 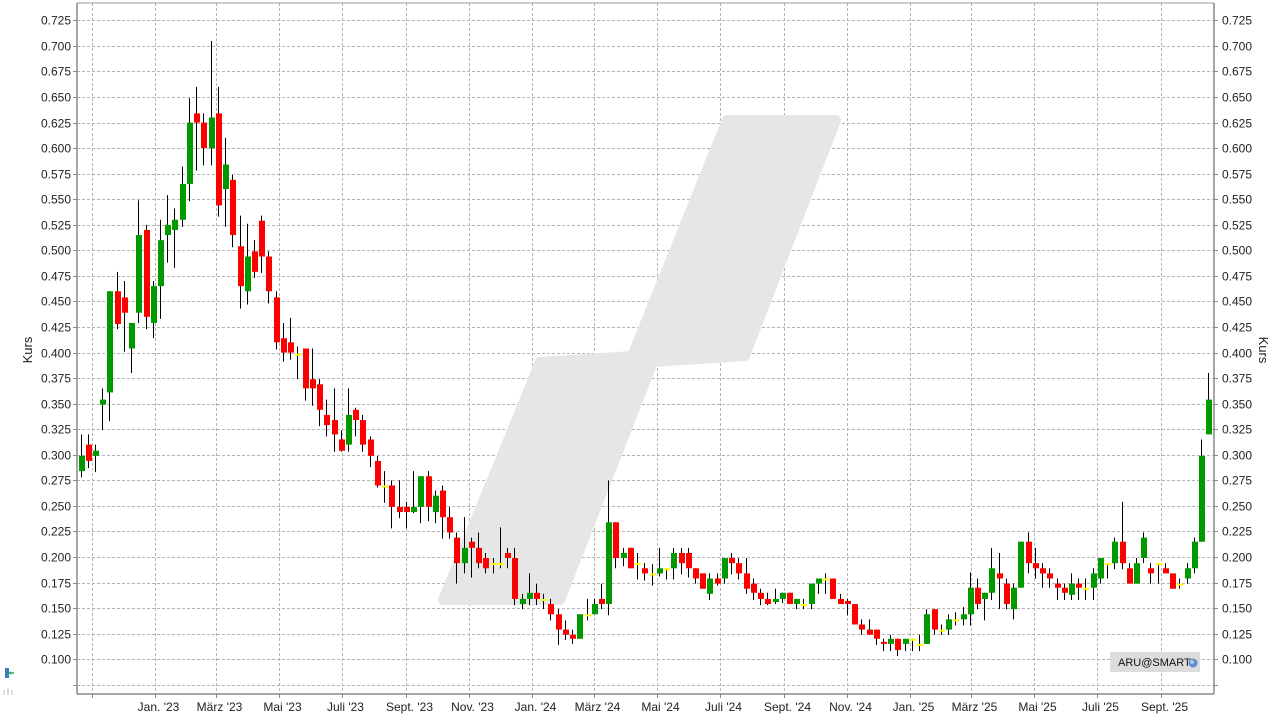 What do you see at coordinates (56, 149) in the screenshot?
I see `y-tick-label: 0.600` at bounding box center [56, 149].